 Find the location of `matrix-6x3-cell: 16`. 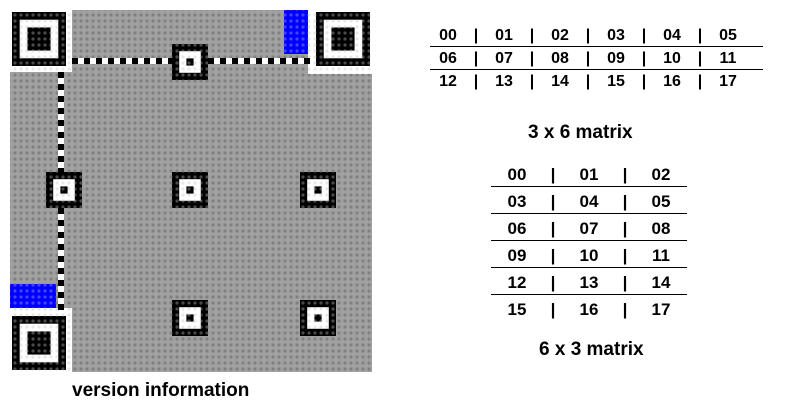

matrix-6x3-cell: 16 is located at coordinates (589, 309).